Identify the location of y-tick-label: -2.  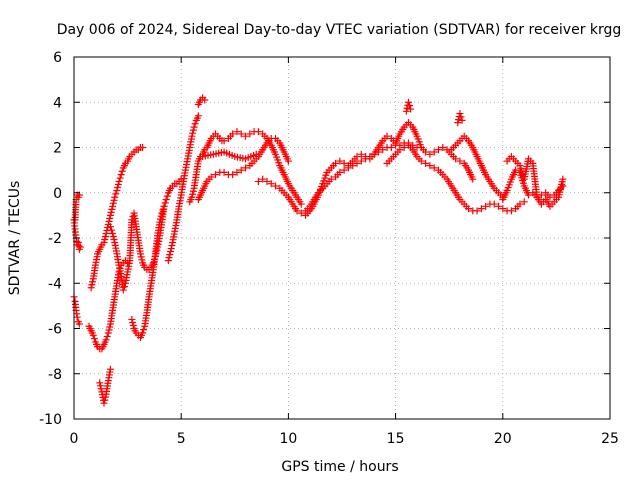
(55, 239).